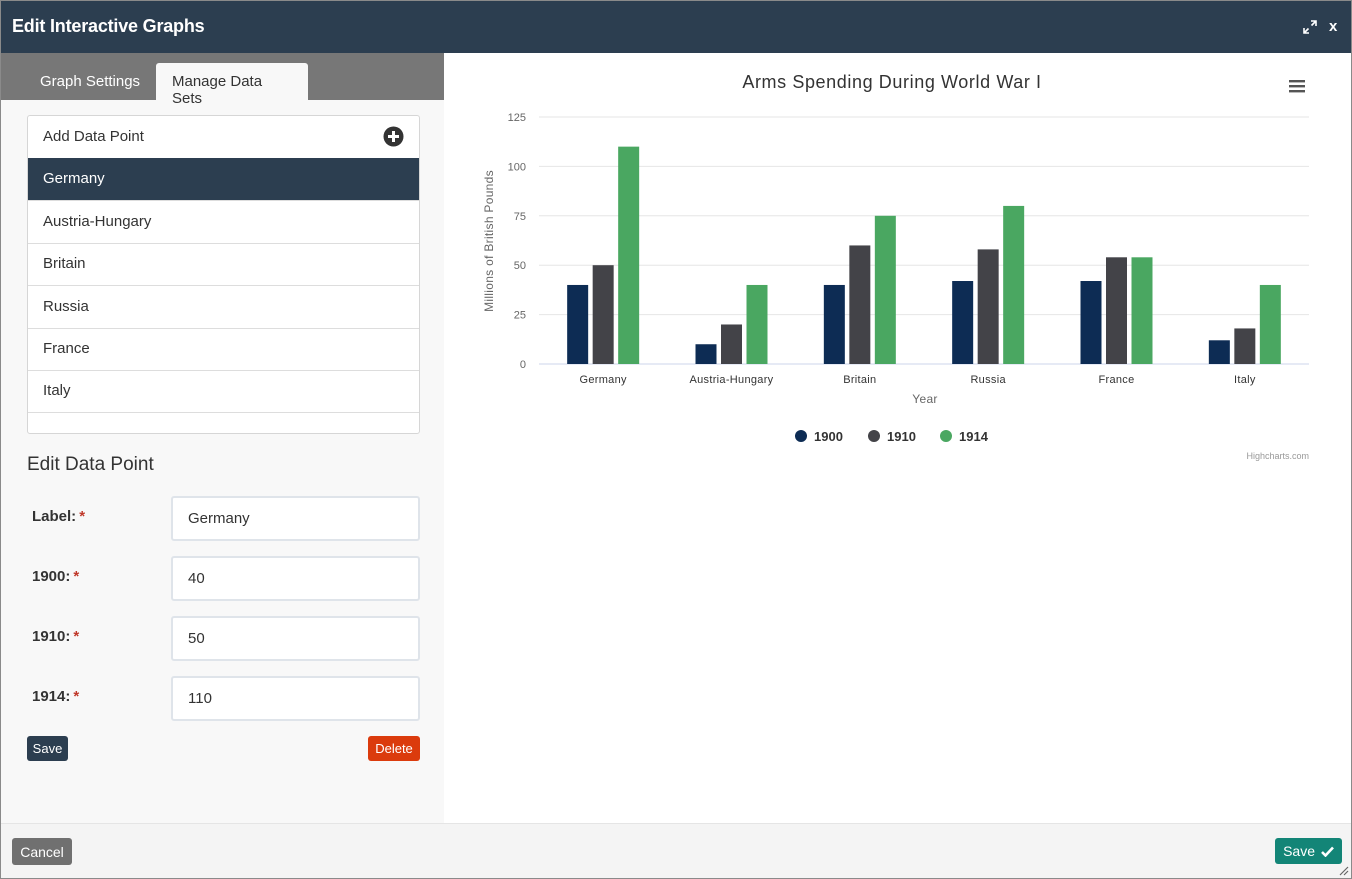  I want to click on legend-label-1910: 1910, so click(901, 436).